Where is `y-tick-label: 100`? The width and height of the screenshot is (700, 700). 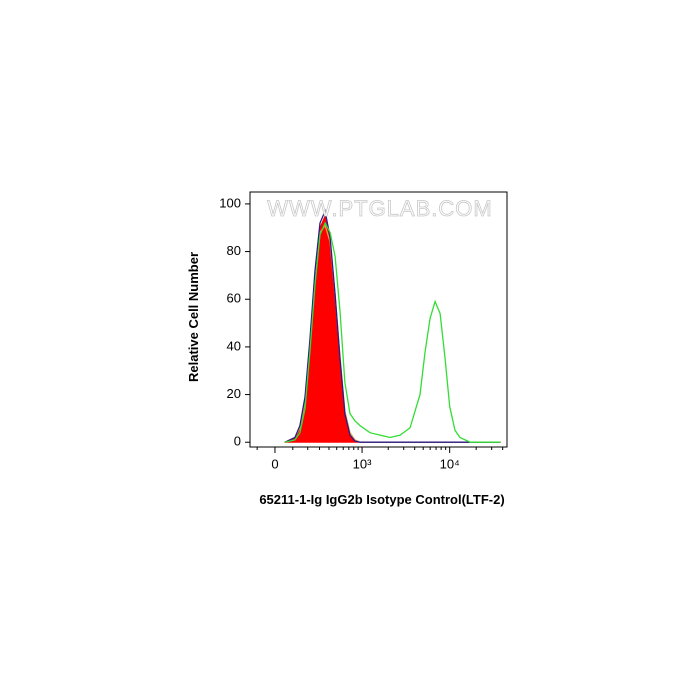
y-tick-label: 100 is located at coordinates (230, 202).